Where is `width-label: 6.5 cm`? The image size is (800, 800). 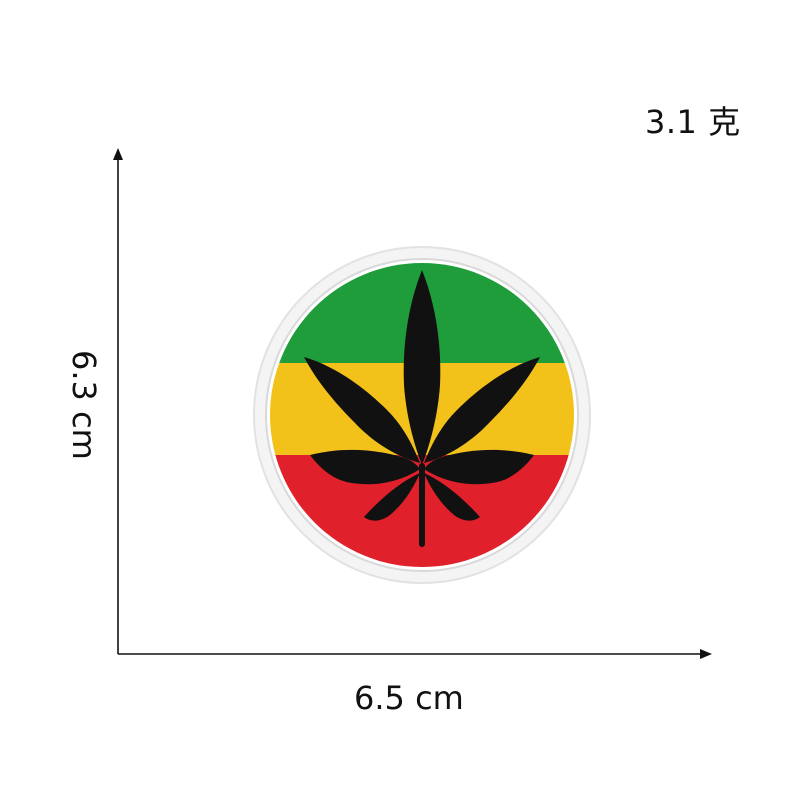 width-label: 6.5 cm is located at coordinates (409, 698).